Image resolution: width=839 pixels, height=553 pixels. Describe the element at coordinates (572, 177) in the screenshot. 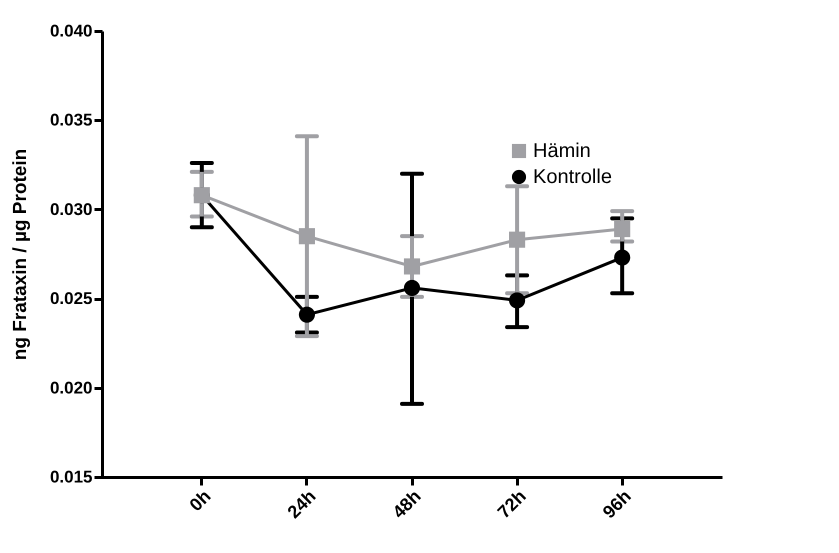

I see `legend-label: Kontrolle` at that location.